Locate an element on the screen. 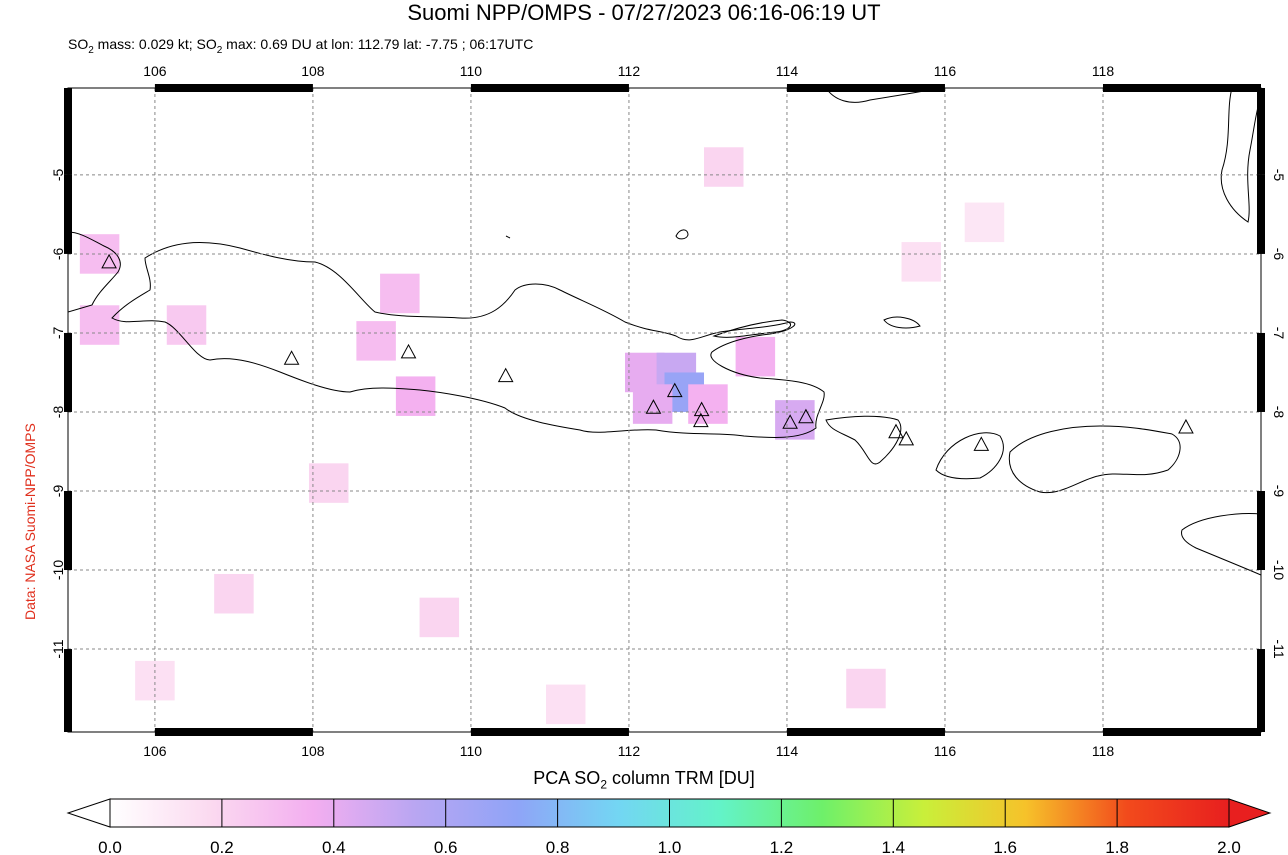  lat-tick-label-right: -10 is located at coordinates (1279, 570).